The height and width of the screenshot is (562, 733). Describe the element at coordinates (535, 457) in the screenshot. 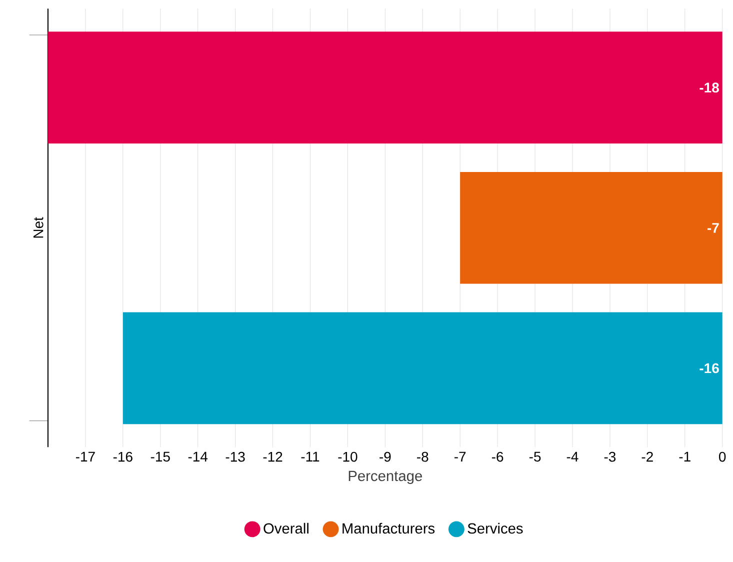

I see `x-tick-label: -5` at that location.